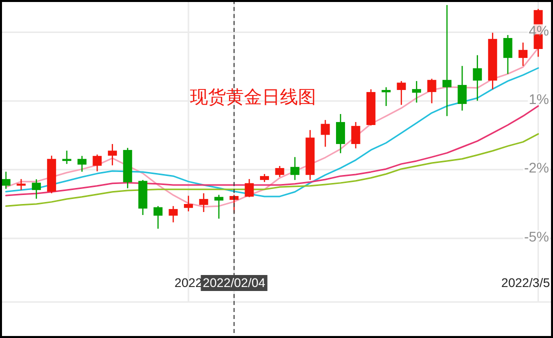  Describe the element at coordinates (536, 236) in the screenshot. I see `y-tick-label: -5%` at that location.